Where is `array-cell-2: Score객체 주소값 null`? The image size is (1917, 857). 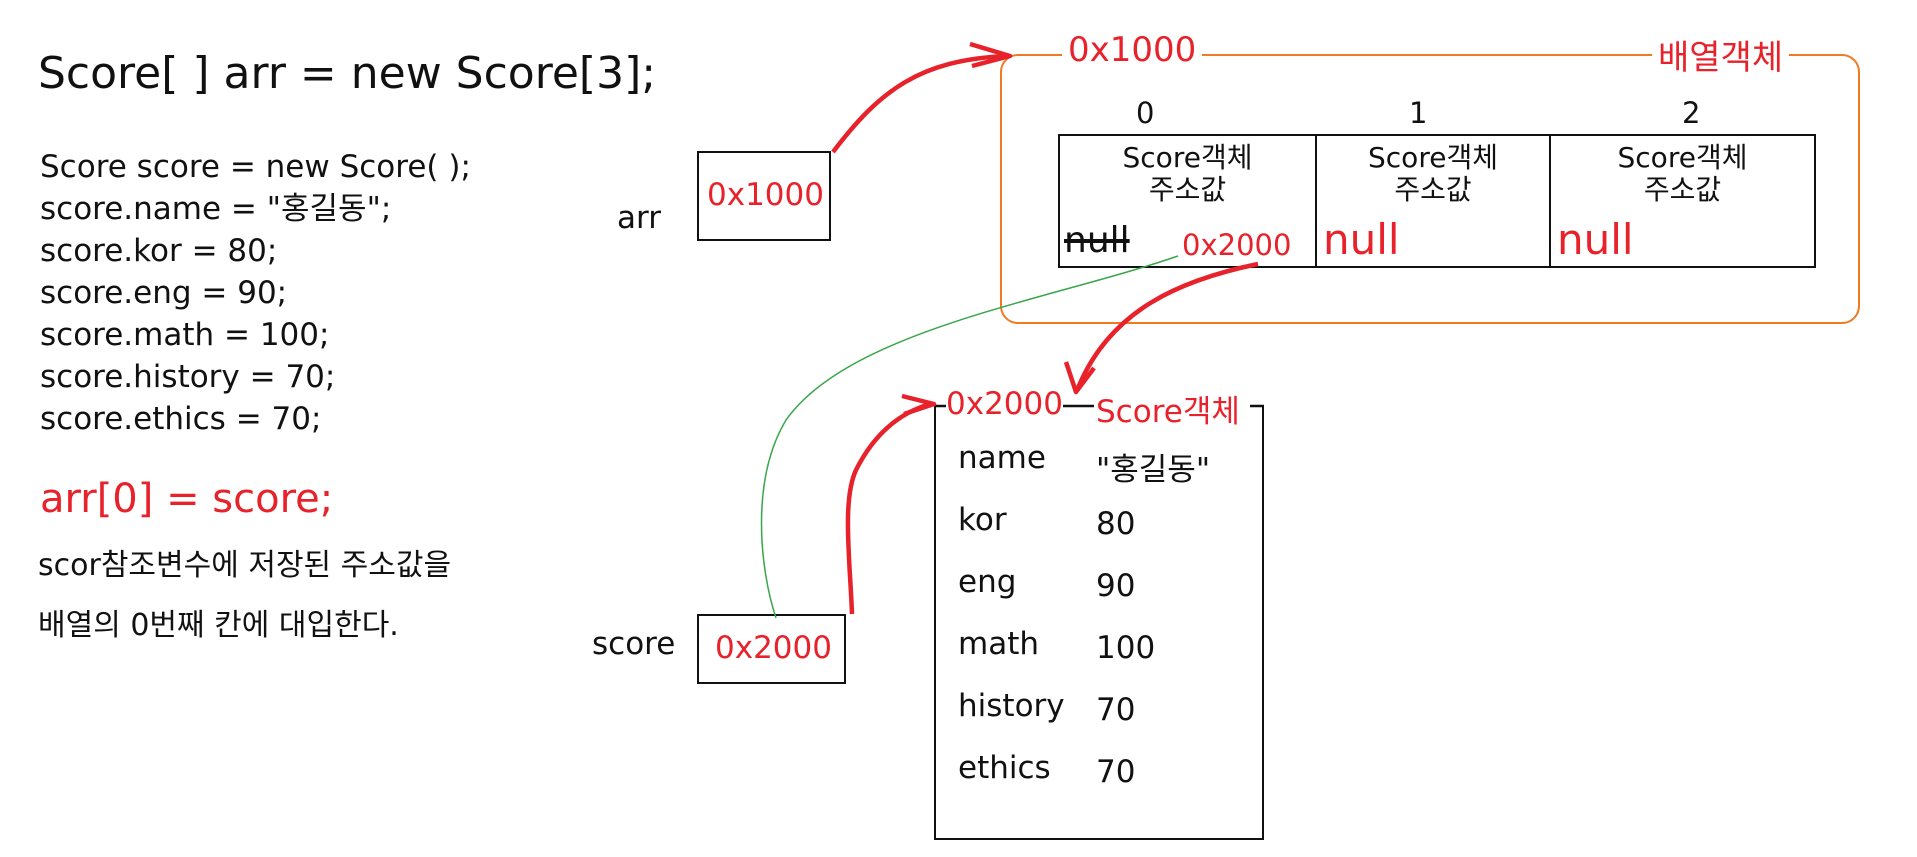
array-cell-2: Score객체 주소값 null is located at coordinates (1681, 201).